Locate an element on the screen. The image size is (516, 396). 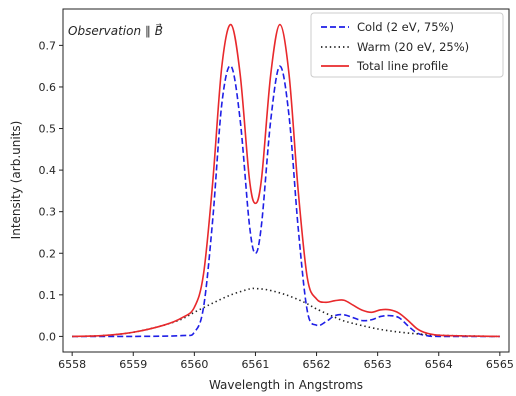
x-tick-label: 6558 is located at coordinates (72, 364).